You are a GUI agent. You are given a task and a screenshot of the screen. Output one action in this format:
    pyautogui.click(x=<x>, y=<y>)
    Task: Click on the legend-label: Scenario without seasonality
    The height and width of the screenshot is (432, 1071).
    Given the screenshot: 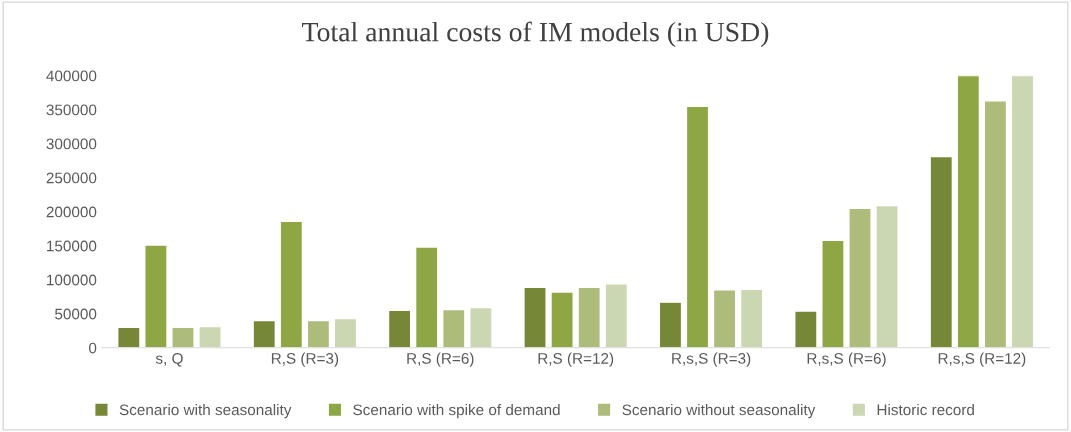 What is the action you would take?
    pyautogui.click(x=719, y=411)
    